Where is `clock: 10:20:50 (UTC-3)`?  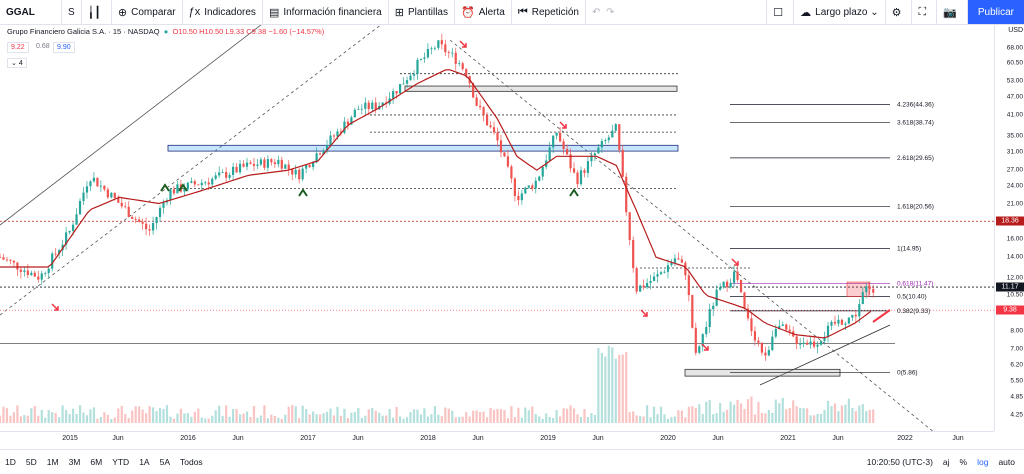 clock: 10:20:50 (UTC-3) is located at coordinates (899, 462).